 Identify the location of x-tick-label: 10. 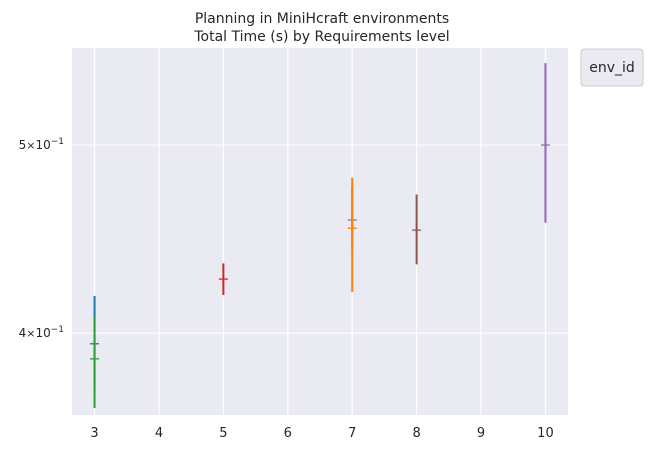
(545, 433).